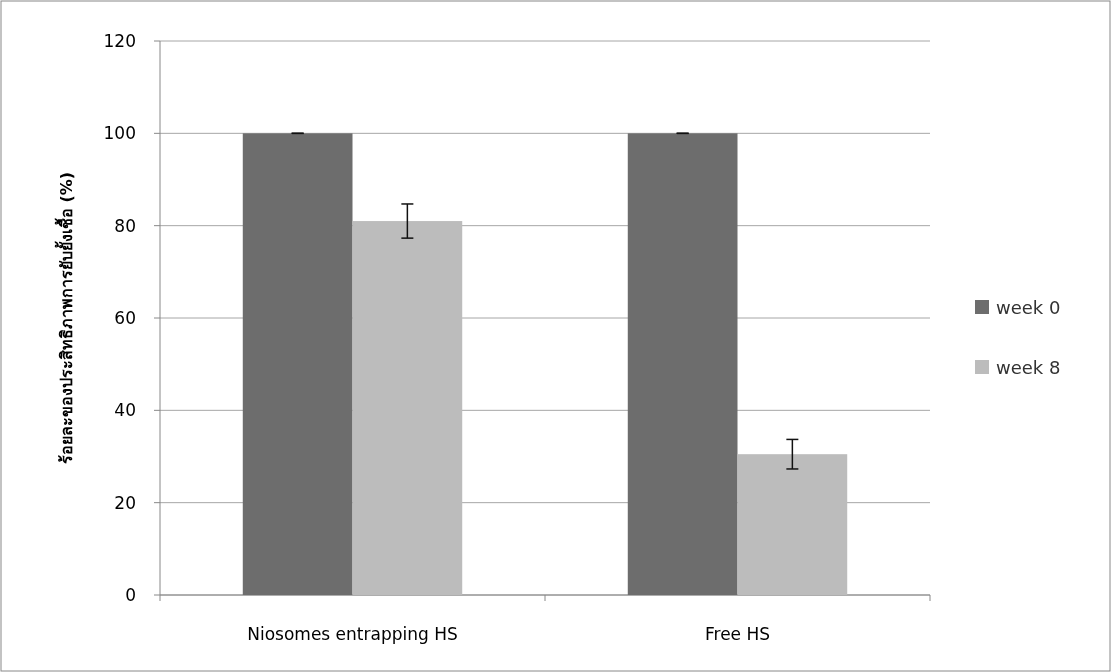  Describe the element at coordinates (125, 318) in the screenshot. I see `y-tick-label: 60` at that location.